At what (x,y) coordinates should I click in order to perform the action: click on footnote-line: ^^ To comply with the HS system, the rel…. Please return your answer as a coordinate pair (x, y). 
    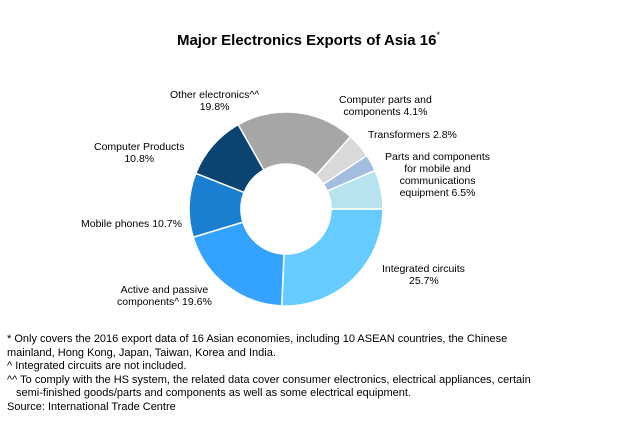
    Looking at the image, I should click on (269, 379).